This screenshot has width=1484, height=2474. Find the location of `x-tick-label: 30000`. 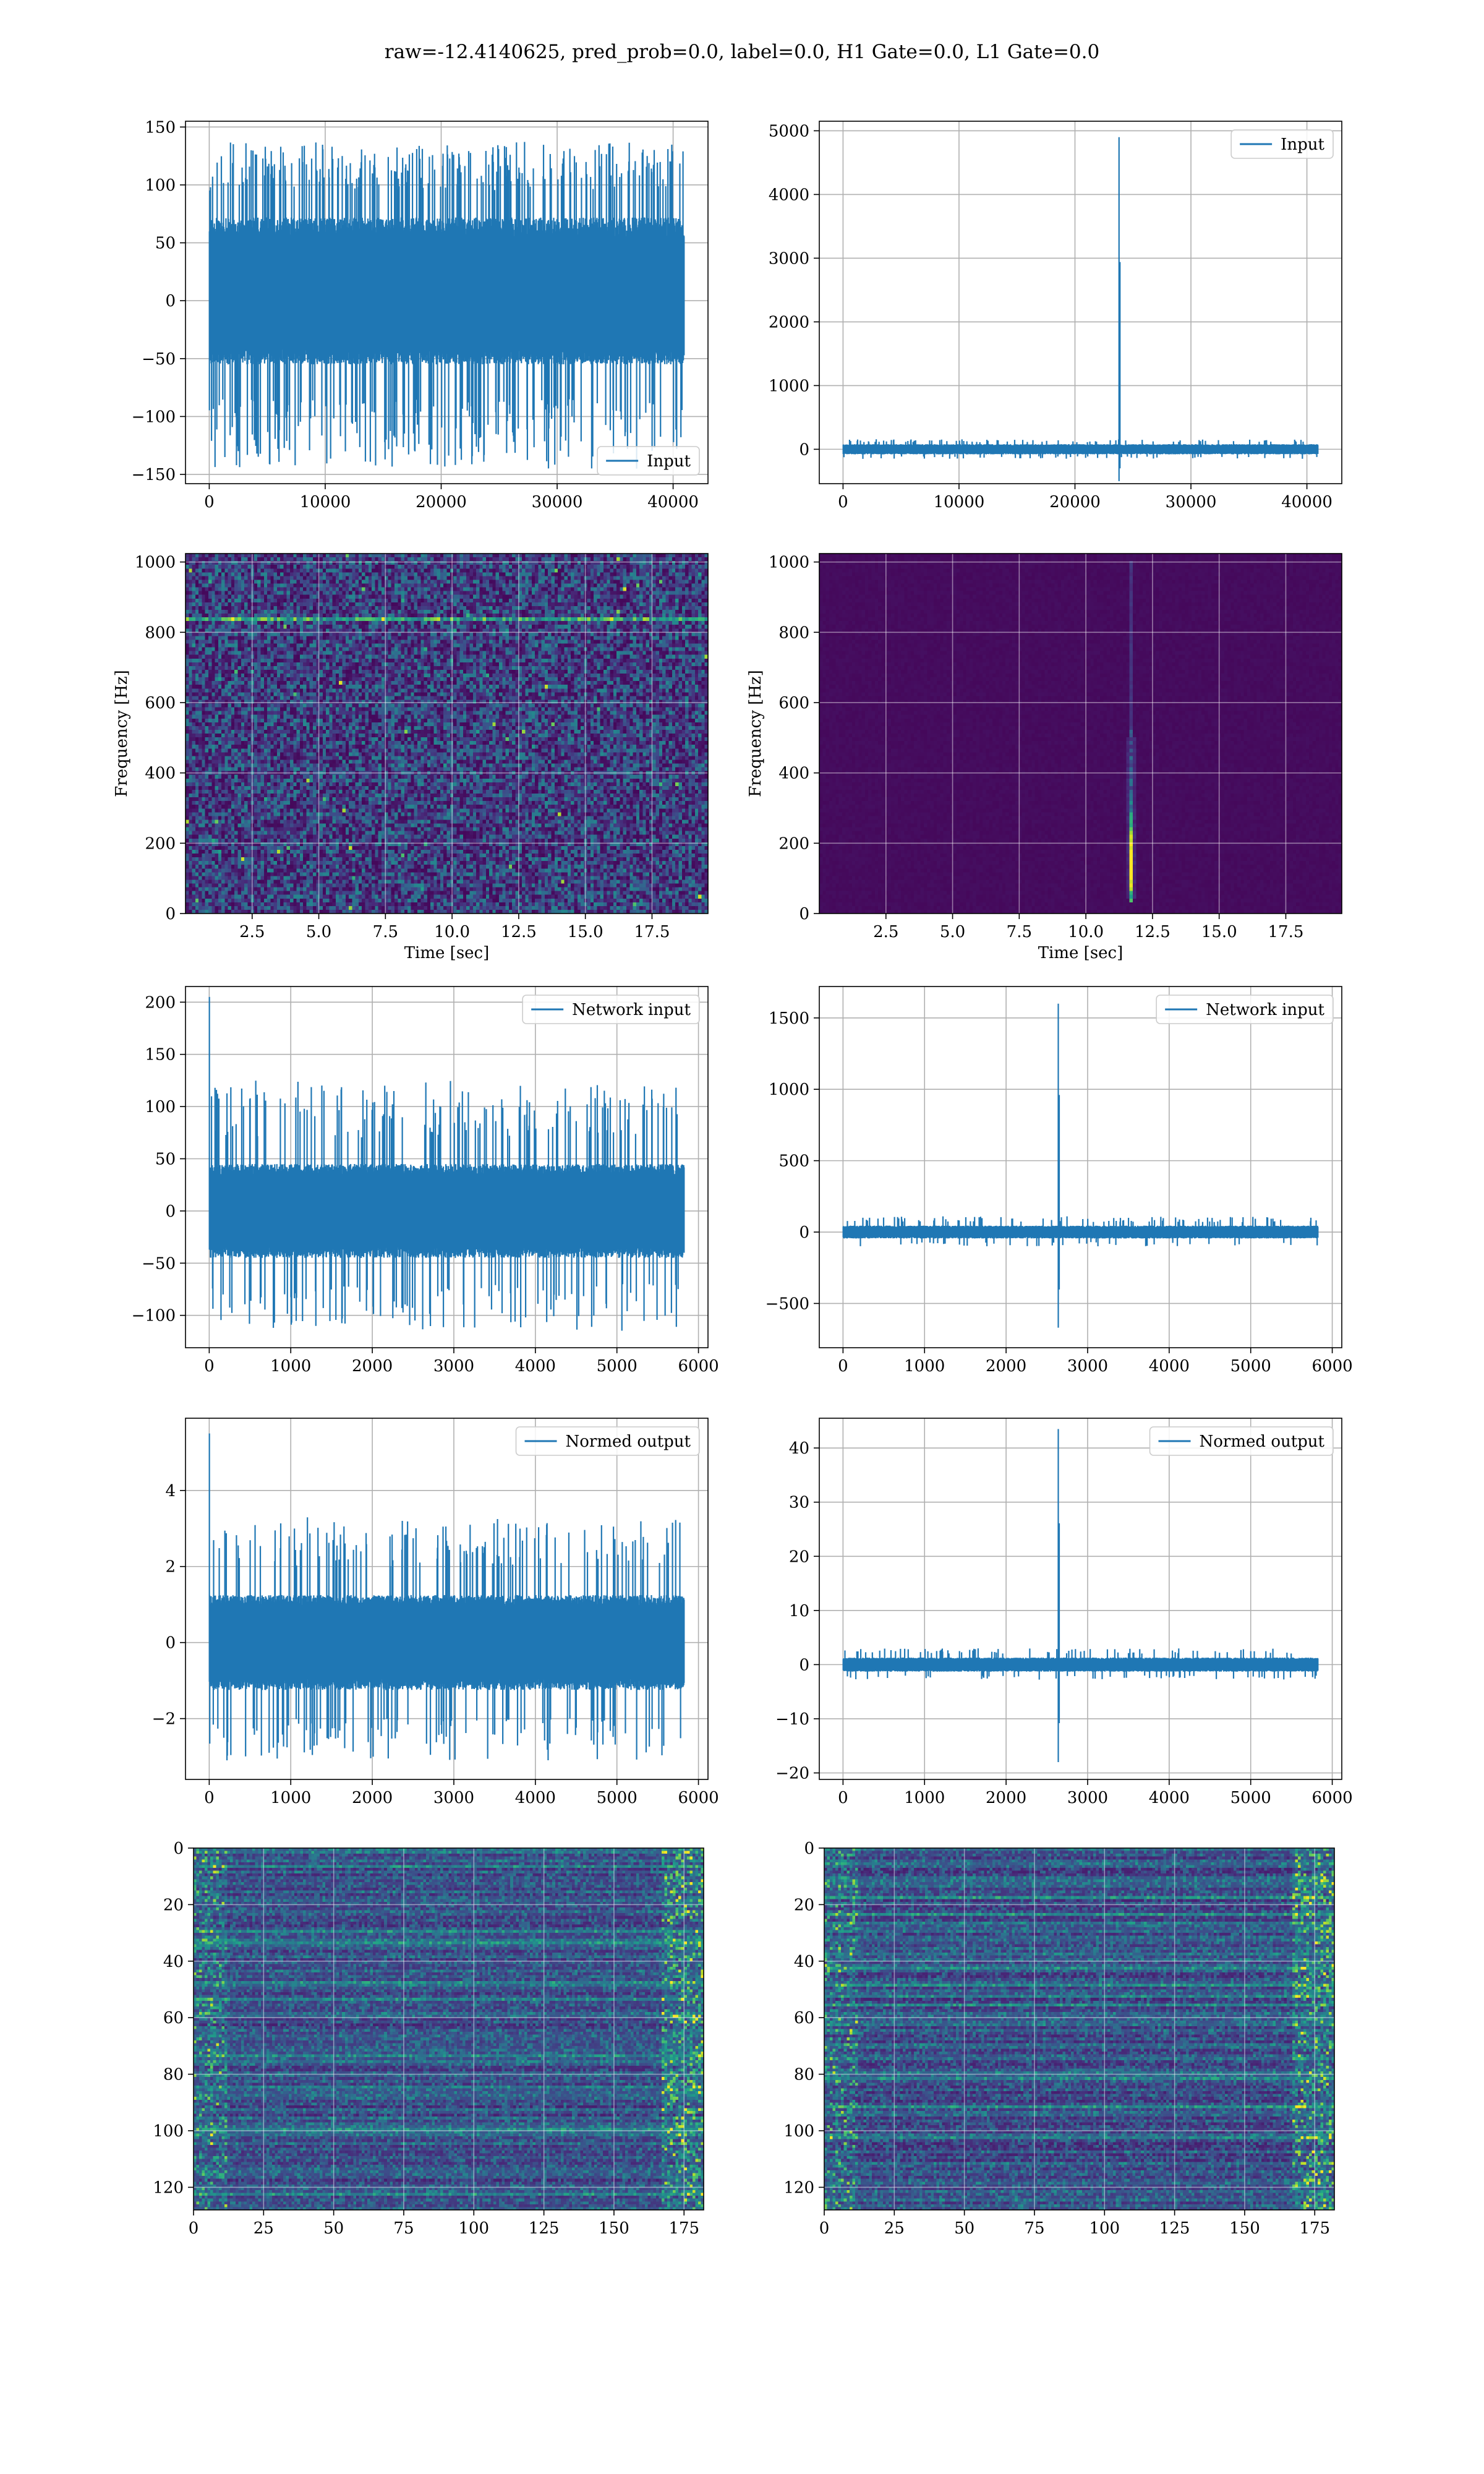

x-tick-label: 30000 is located at coordinates (1191, 502).